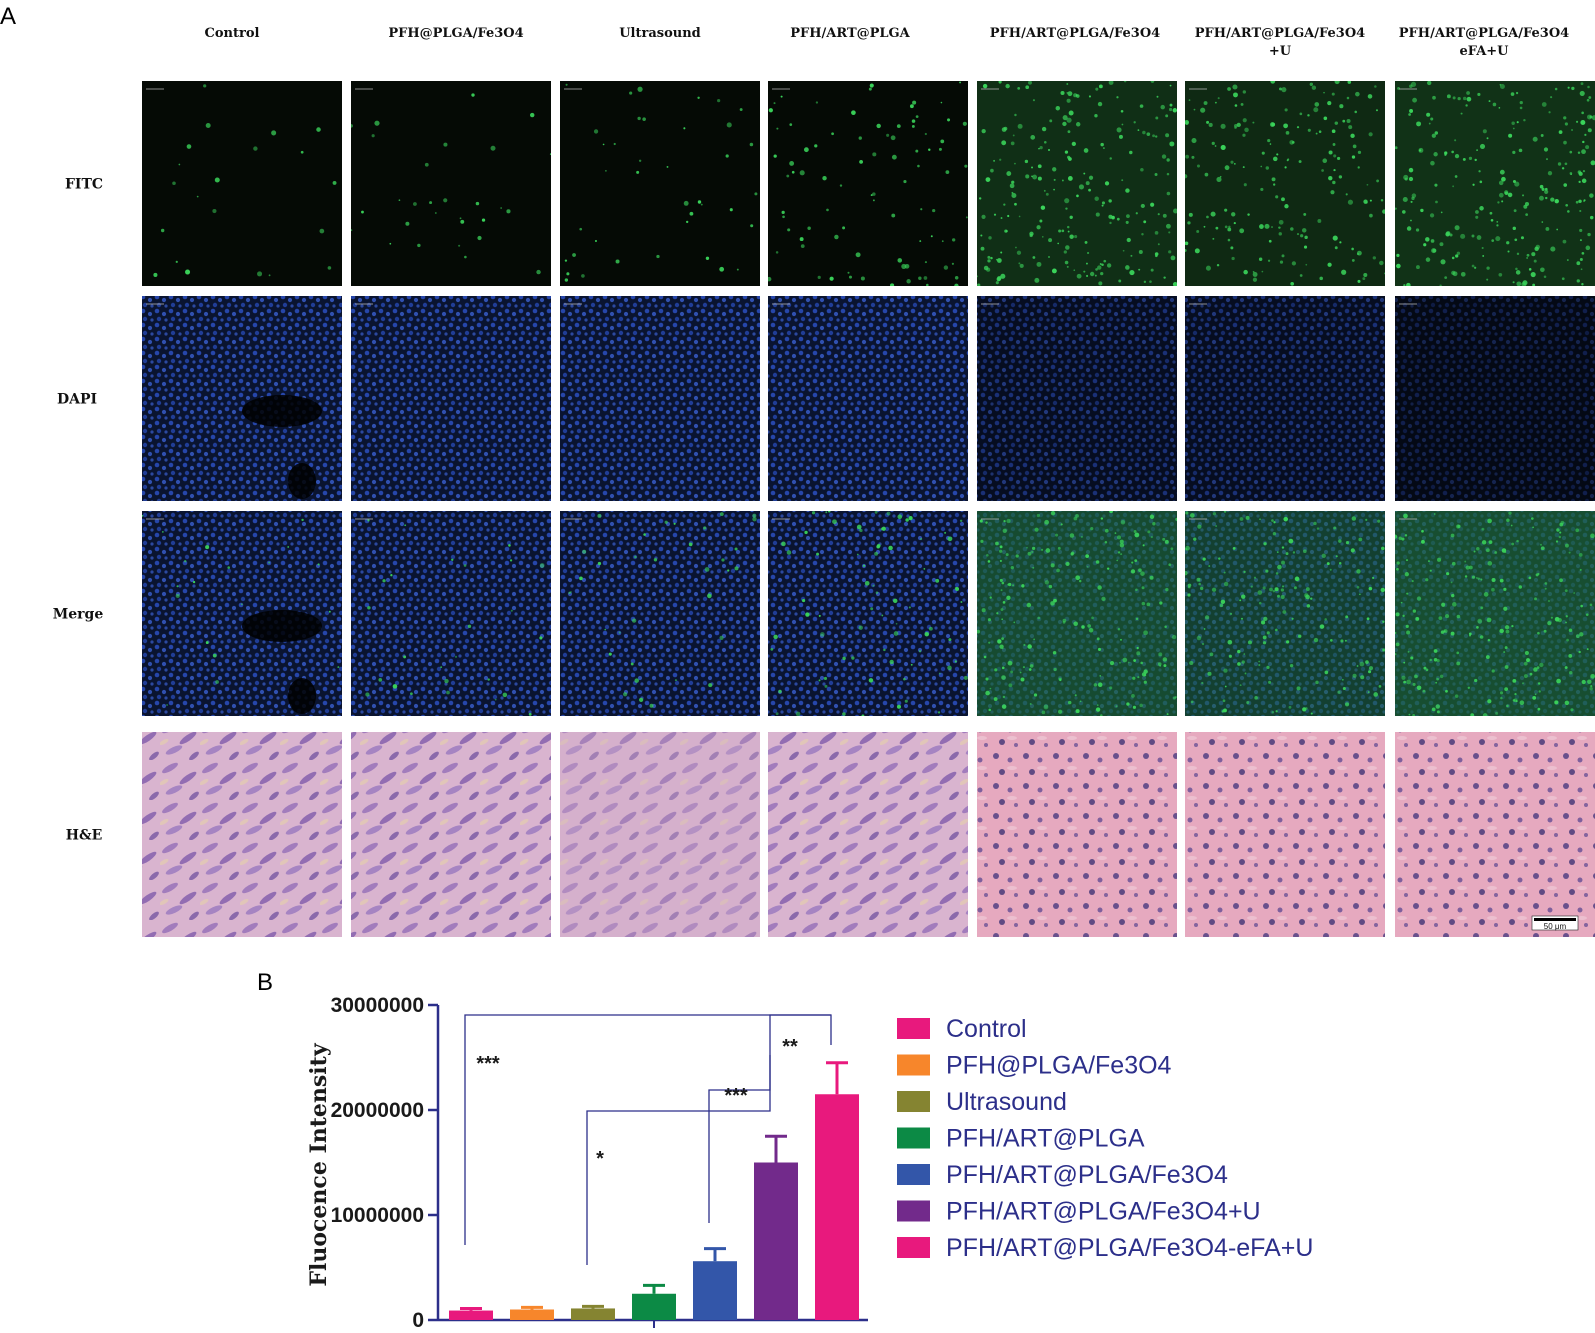  Describe the element at coordinates (455, 33) in the screenshot. I see `column-label-2: PFH@PLGA/Fe3O4` at that location.